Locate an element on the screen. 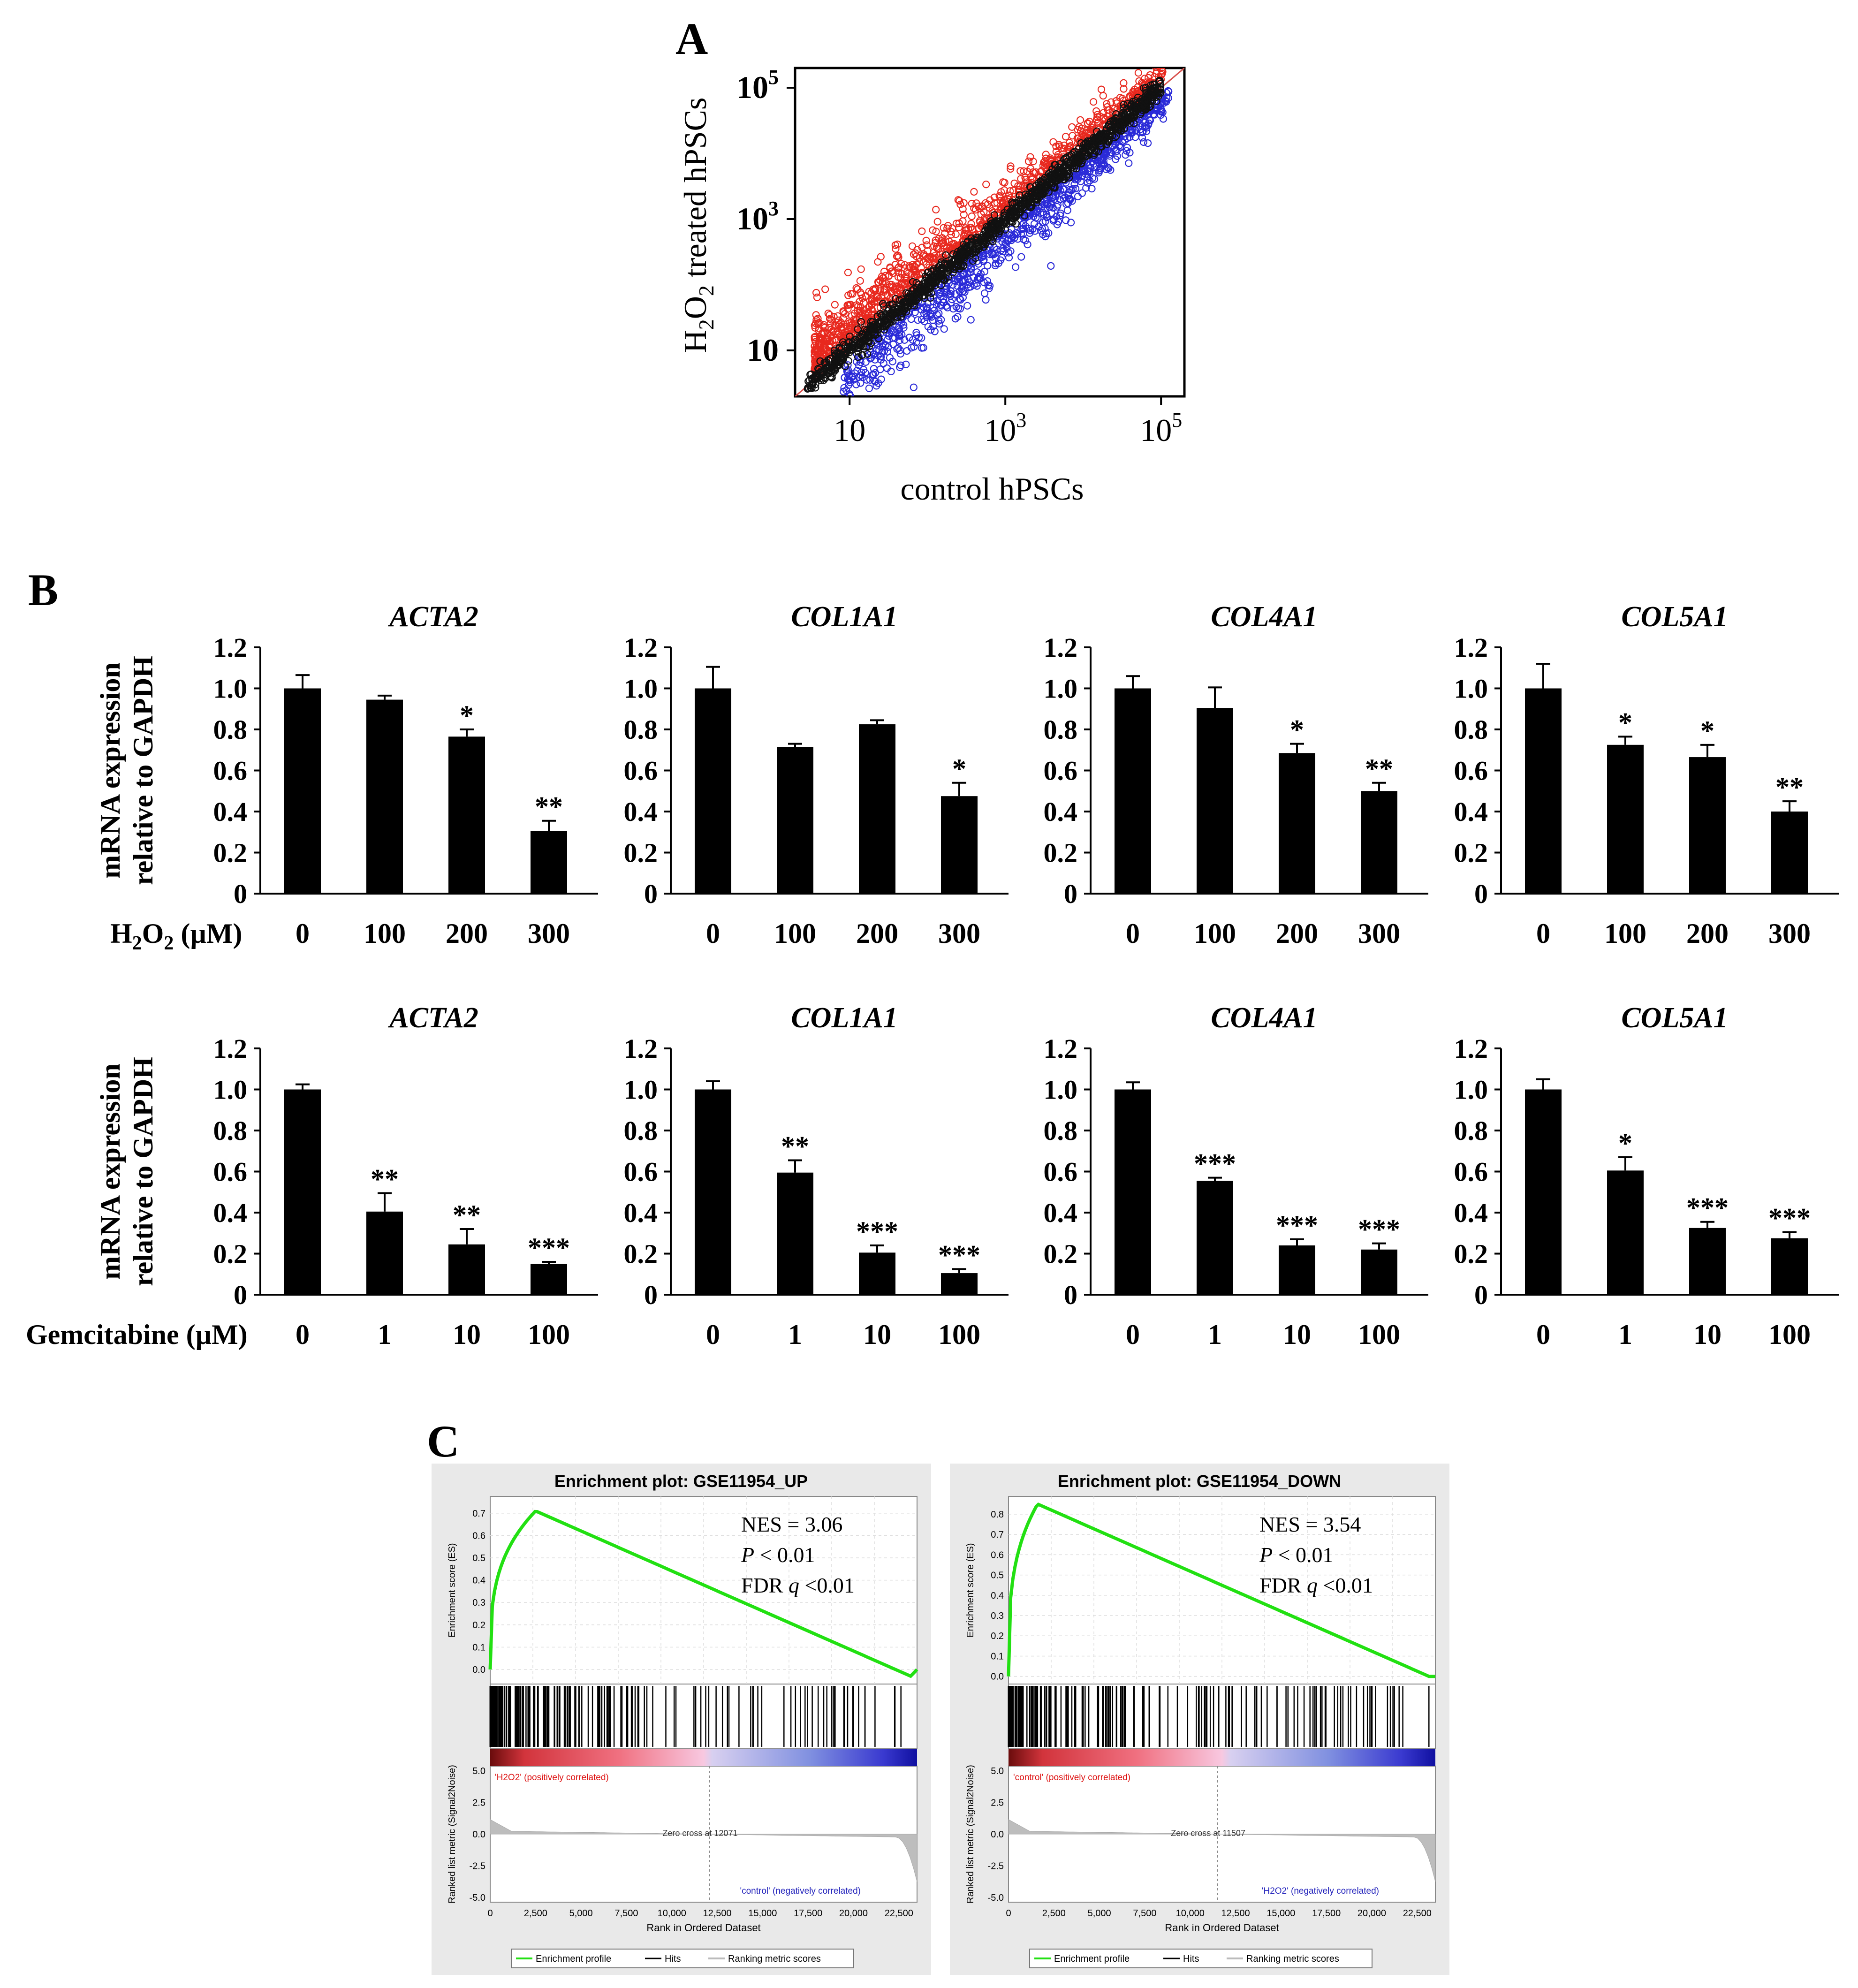 The width and height of the screenshot is (1858, 1988). scatter-y-tick-label: 10⁵ is located at coordinates (758, 85).